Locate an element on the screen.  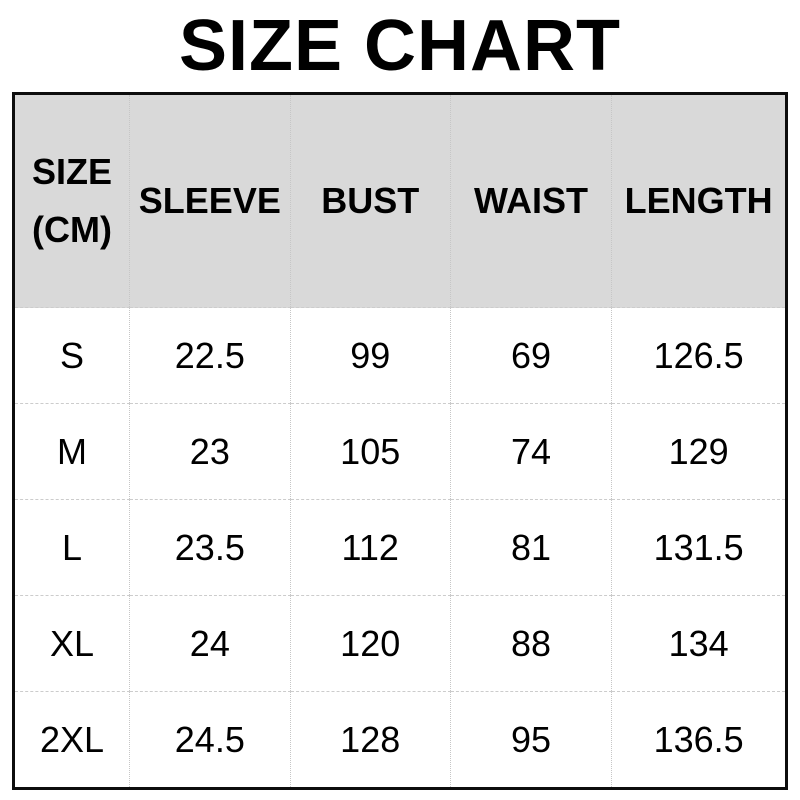
cell-bust: 105 is located at coordinates (370, 451).